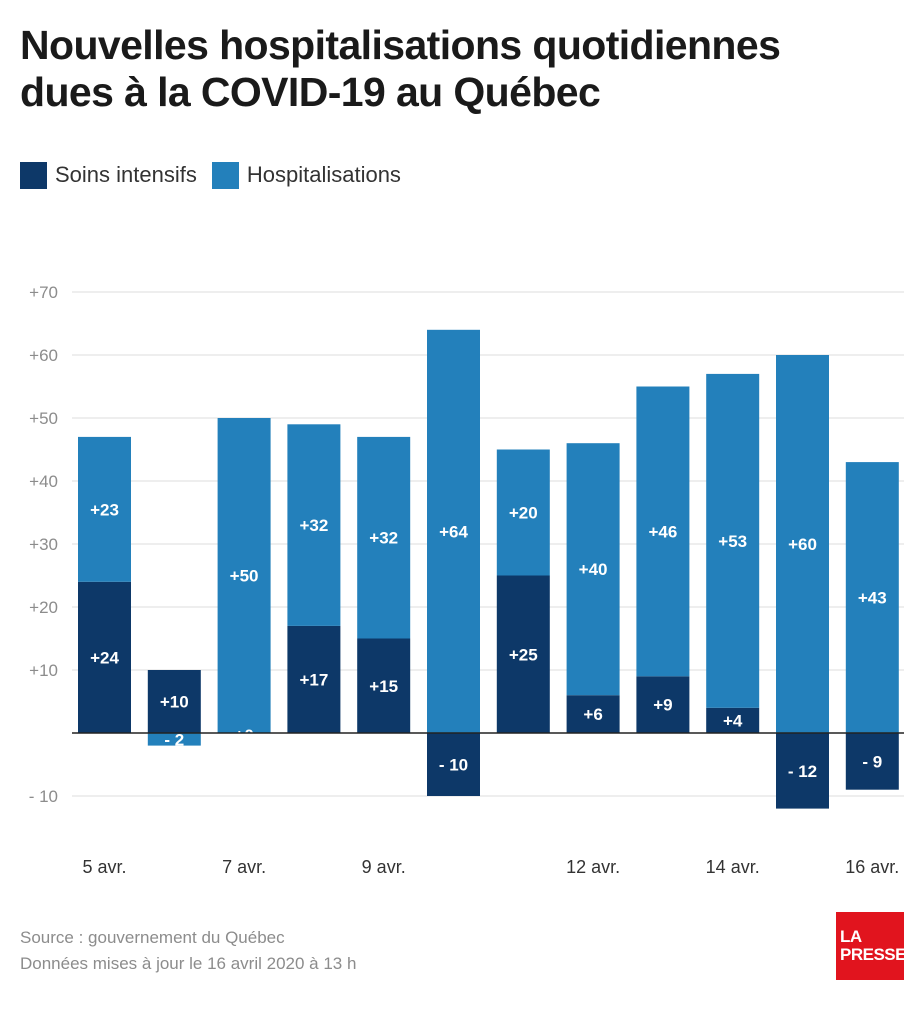 This screenshot has width=924, height=1022. I want to click on chart-legend: Soins intensifs Hospitalisations, so click(218, 175).